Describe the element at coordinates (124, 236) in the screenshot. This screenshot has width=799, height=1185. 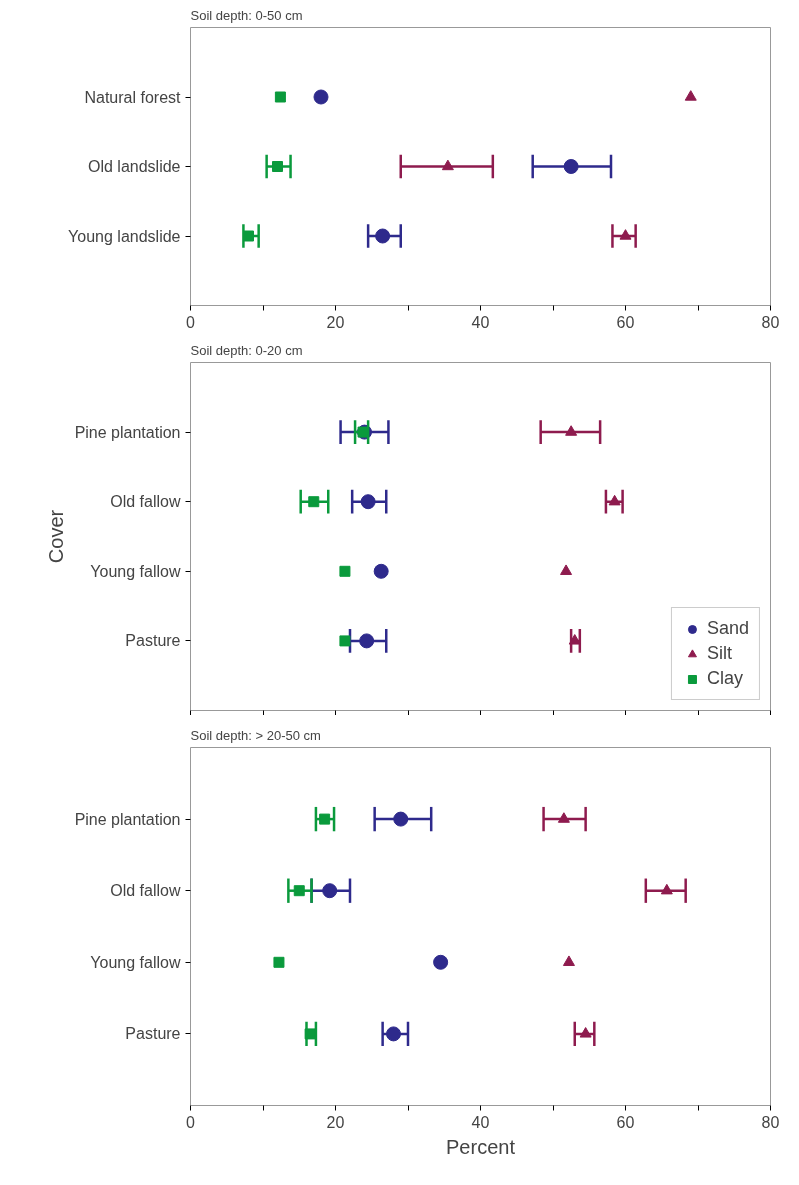
I see `y-tick-label: Young landslide` at that location.